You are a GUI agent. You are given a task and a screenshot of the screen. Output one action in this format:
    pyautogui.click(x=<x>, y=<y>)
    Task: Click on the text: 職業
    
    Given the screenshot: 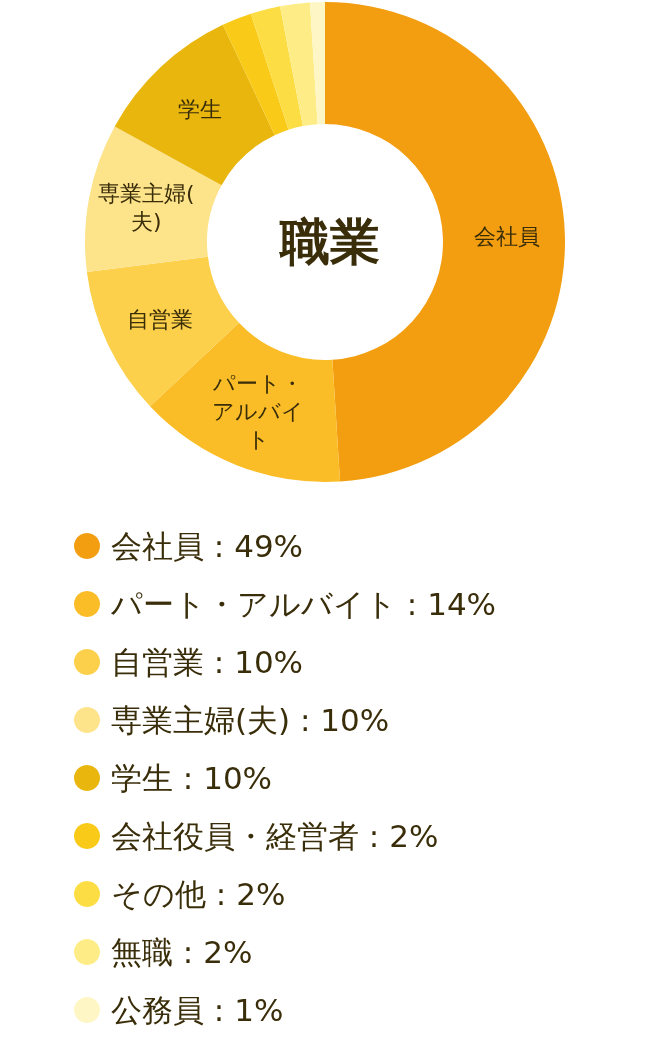 What is the action you would take?
    pyautogui.click(x=329, y=242)
    